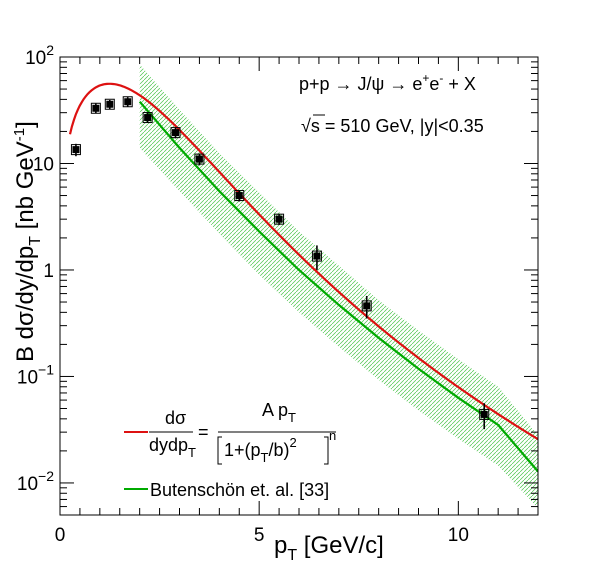 This screenshot has width=598, height=574. Describe the element at coordinates (172, 447) in the screenshot. I see `legend-fit-den: dydpT` at that location.